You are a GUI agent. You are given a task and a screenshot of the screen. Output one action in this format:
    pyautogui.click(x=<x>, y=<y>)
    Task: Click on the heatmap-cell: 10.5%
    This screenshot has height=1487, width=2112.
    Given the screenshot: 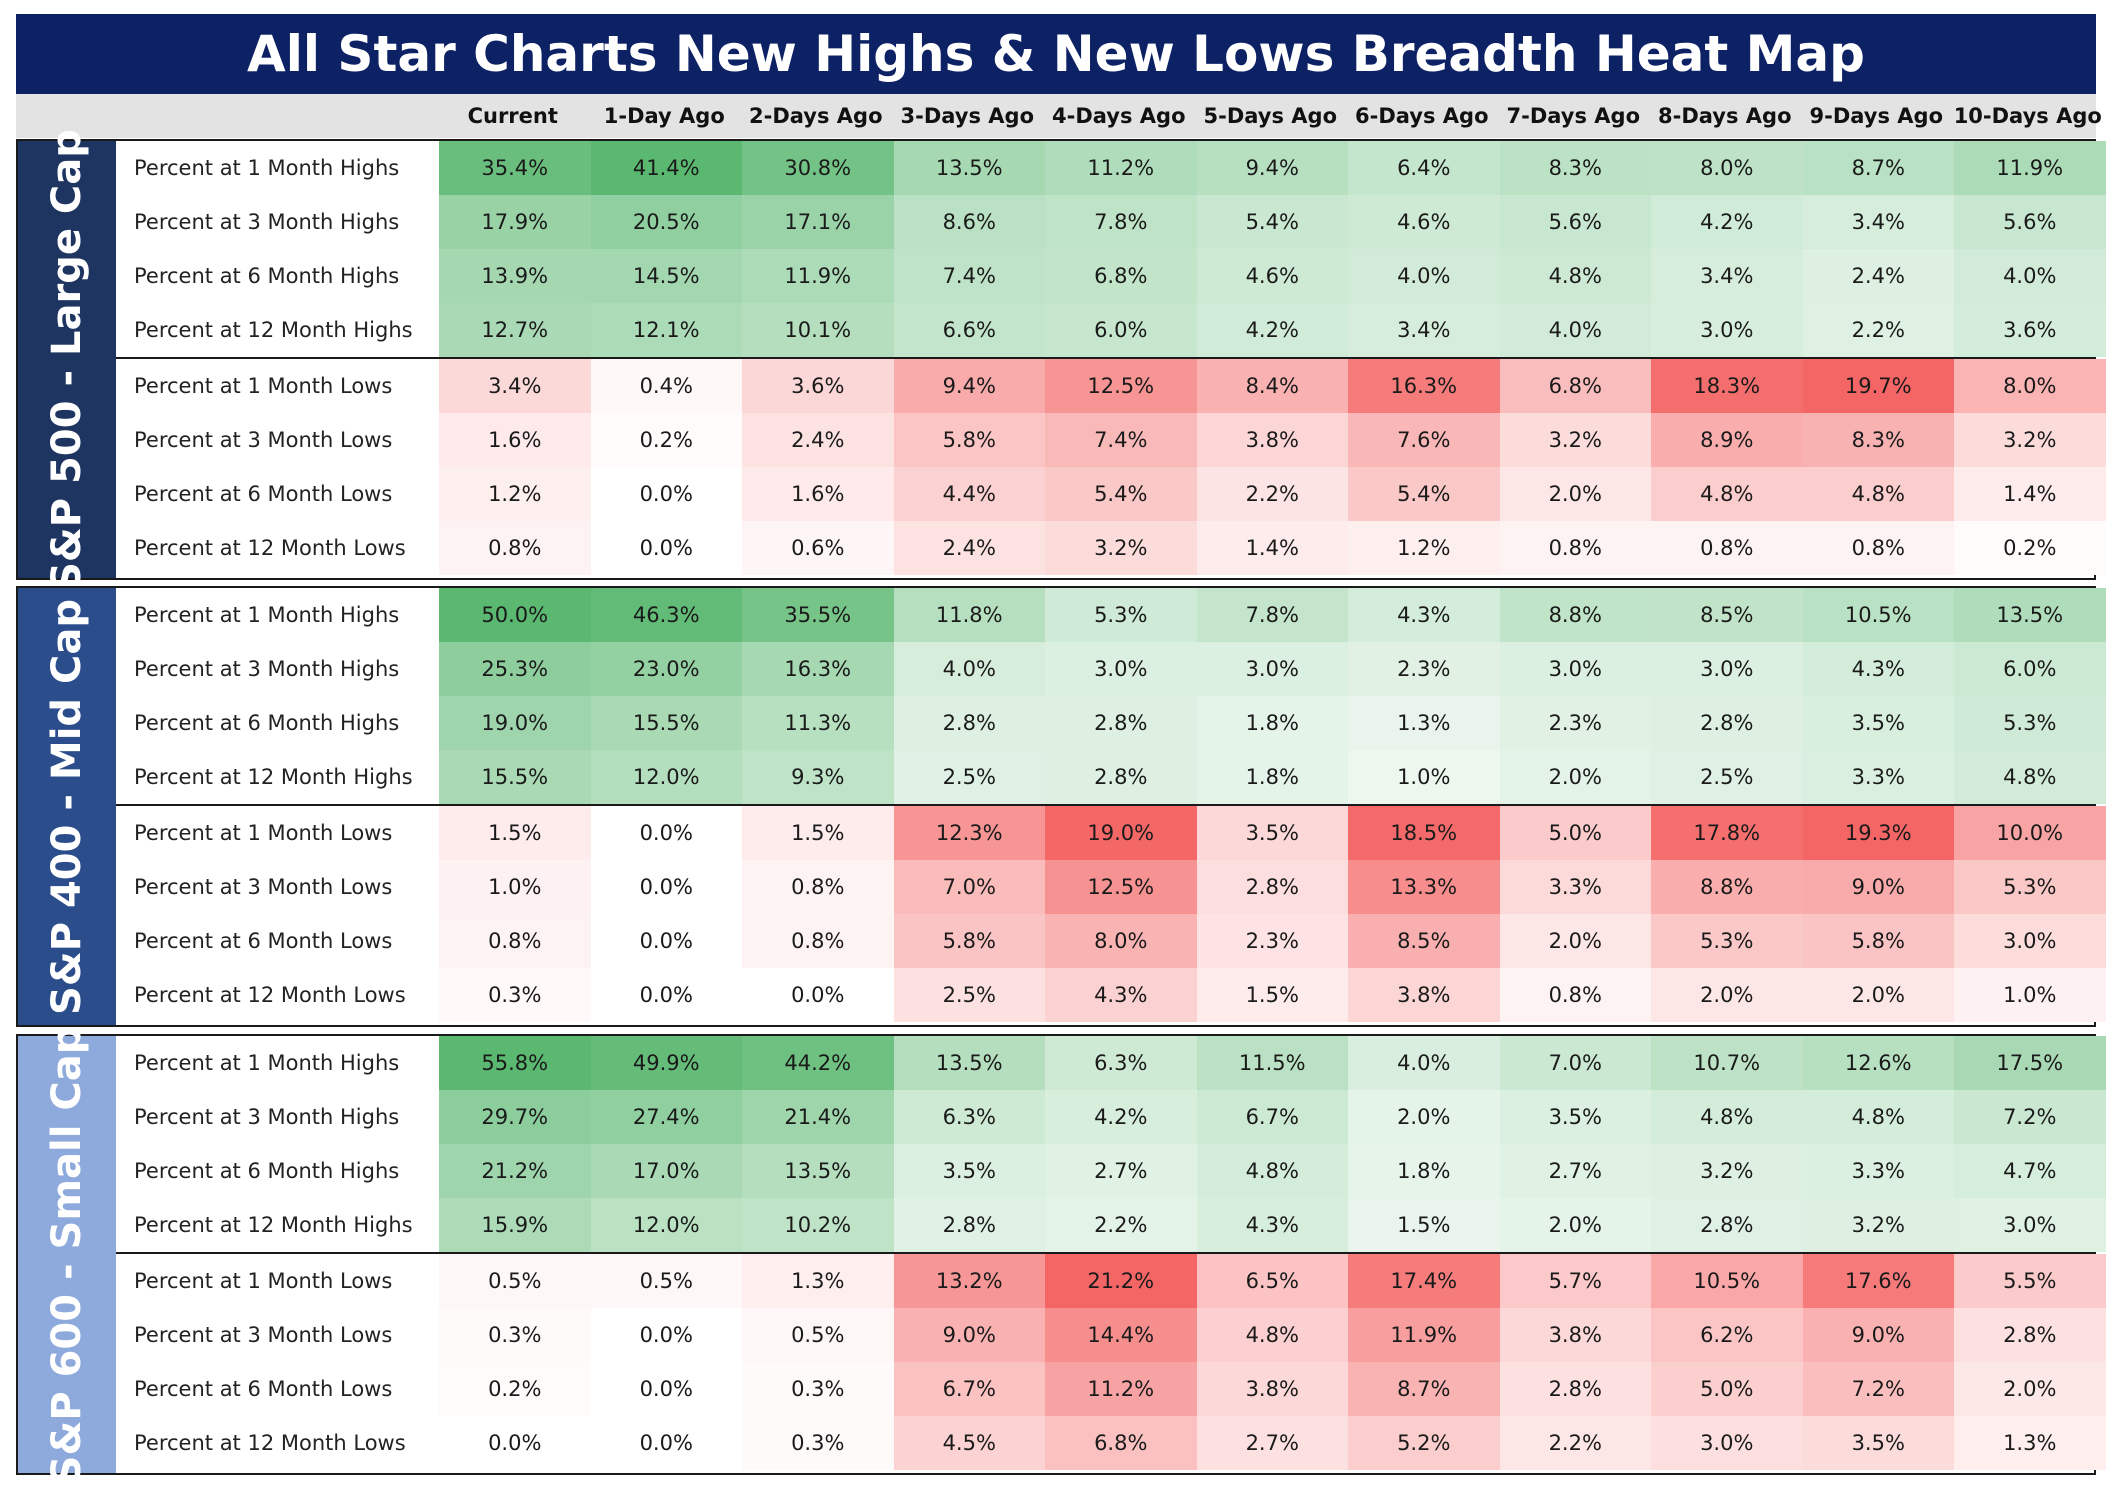 What is the action you would take?
    pyautogui.click(x=1727, y=1281)
    